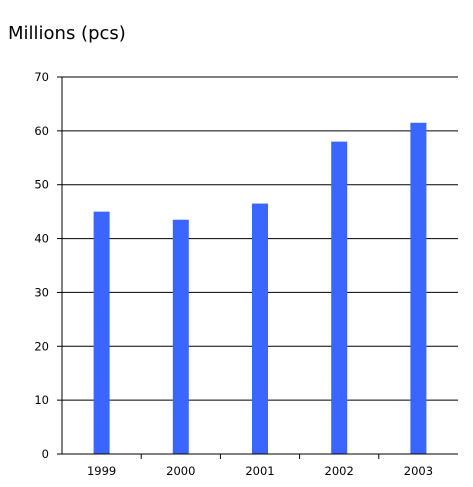 The height and width of the screenshot is (487, 473). Describe the element at coordinates (41, 131) in the screenshot. I see `y-tick-label: 60` at that location.